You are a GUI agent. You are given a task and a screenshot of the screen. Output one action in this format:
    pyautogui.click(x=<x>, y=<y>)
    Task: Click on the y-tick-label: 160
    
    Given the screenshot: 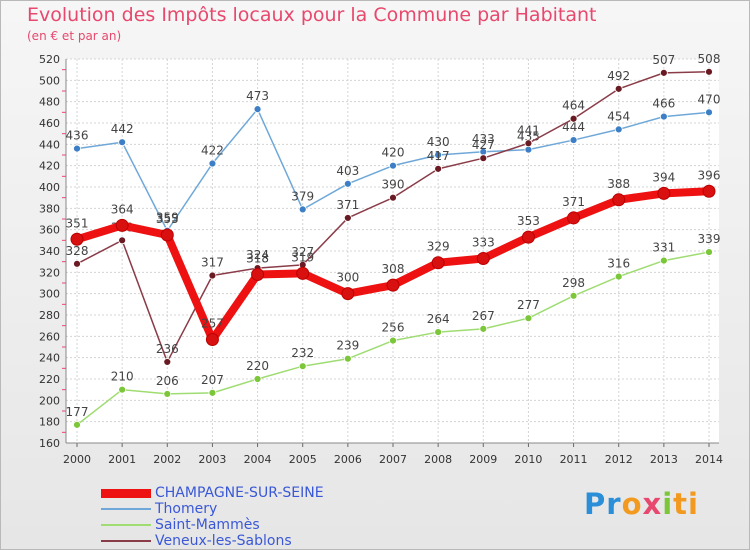 What is the action you would take?
    pyautogui.click(x=49, y=443)
    